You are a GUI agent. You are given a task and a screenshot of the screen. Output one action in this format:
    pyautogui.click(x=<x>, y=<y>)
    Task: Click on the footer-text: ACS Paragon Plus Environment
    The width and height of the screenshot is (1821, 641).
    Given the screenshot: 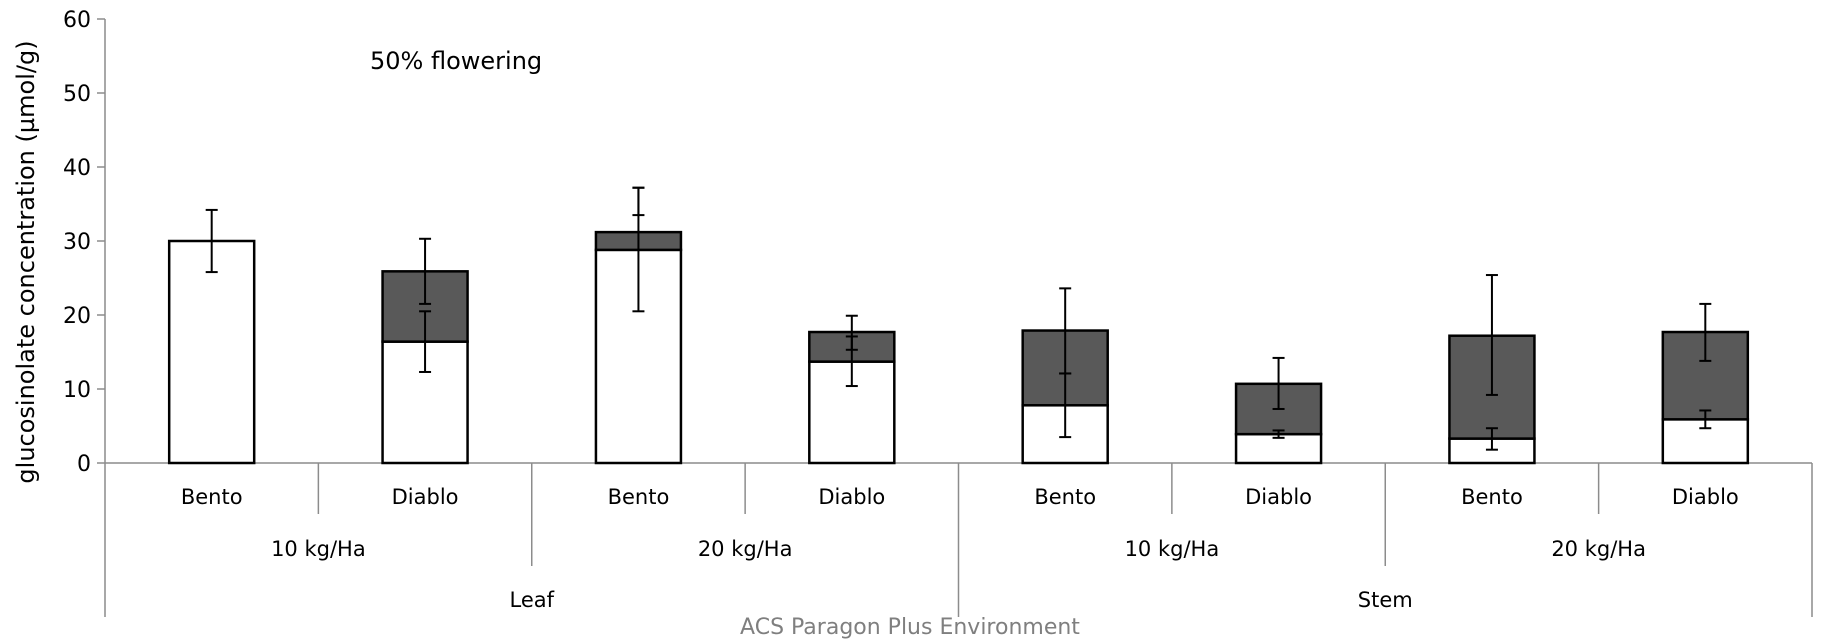 What is the action you would take?
    pyautogui.click(x=910, y=627)
    